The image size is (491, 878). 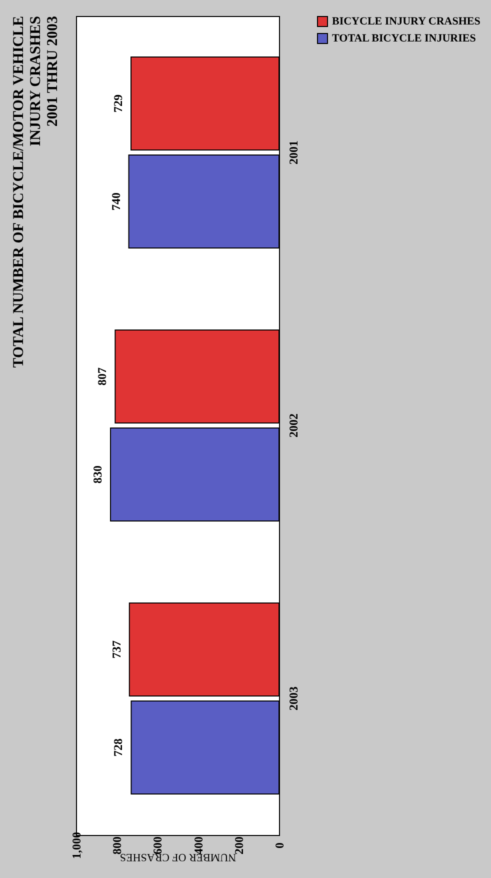 What do you see at coordinates (406, 22) in the screenshot?
I see `legend-label: BICYCLE INJURY CRASHES` at bounding box center [406, 22].